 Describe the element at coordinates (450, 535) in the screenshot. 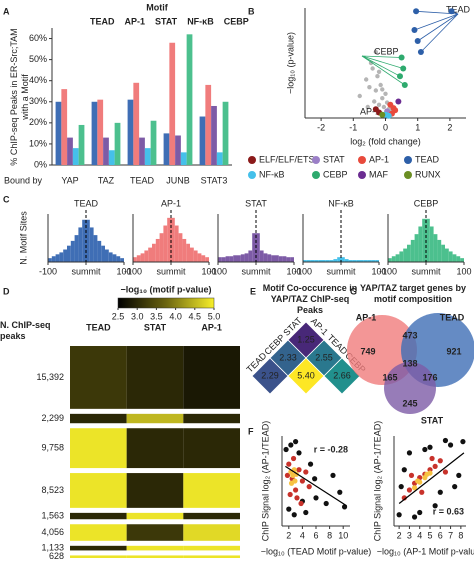

I see `x-tick-label: 7` at that location.